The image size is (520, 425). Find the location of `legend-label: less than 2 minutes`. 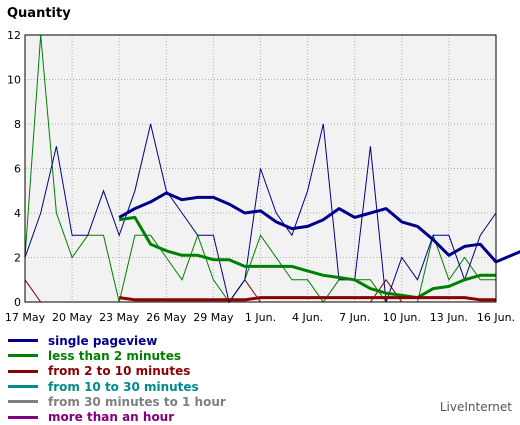

legend-label: less than 2 minutes is located at coordinates (115, 355).